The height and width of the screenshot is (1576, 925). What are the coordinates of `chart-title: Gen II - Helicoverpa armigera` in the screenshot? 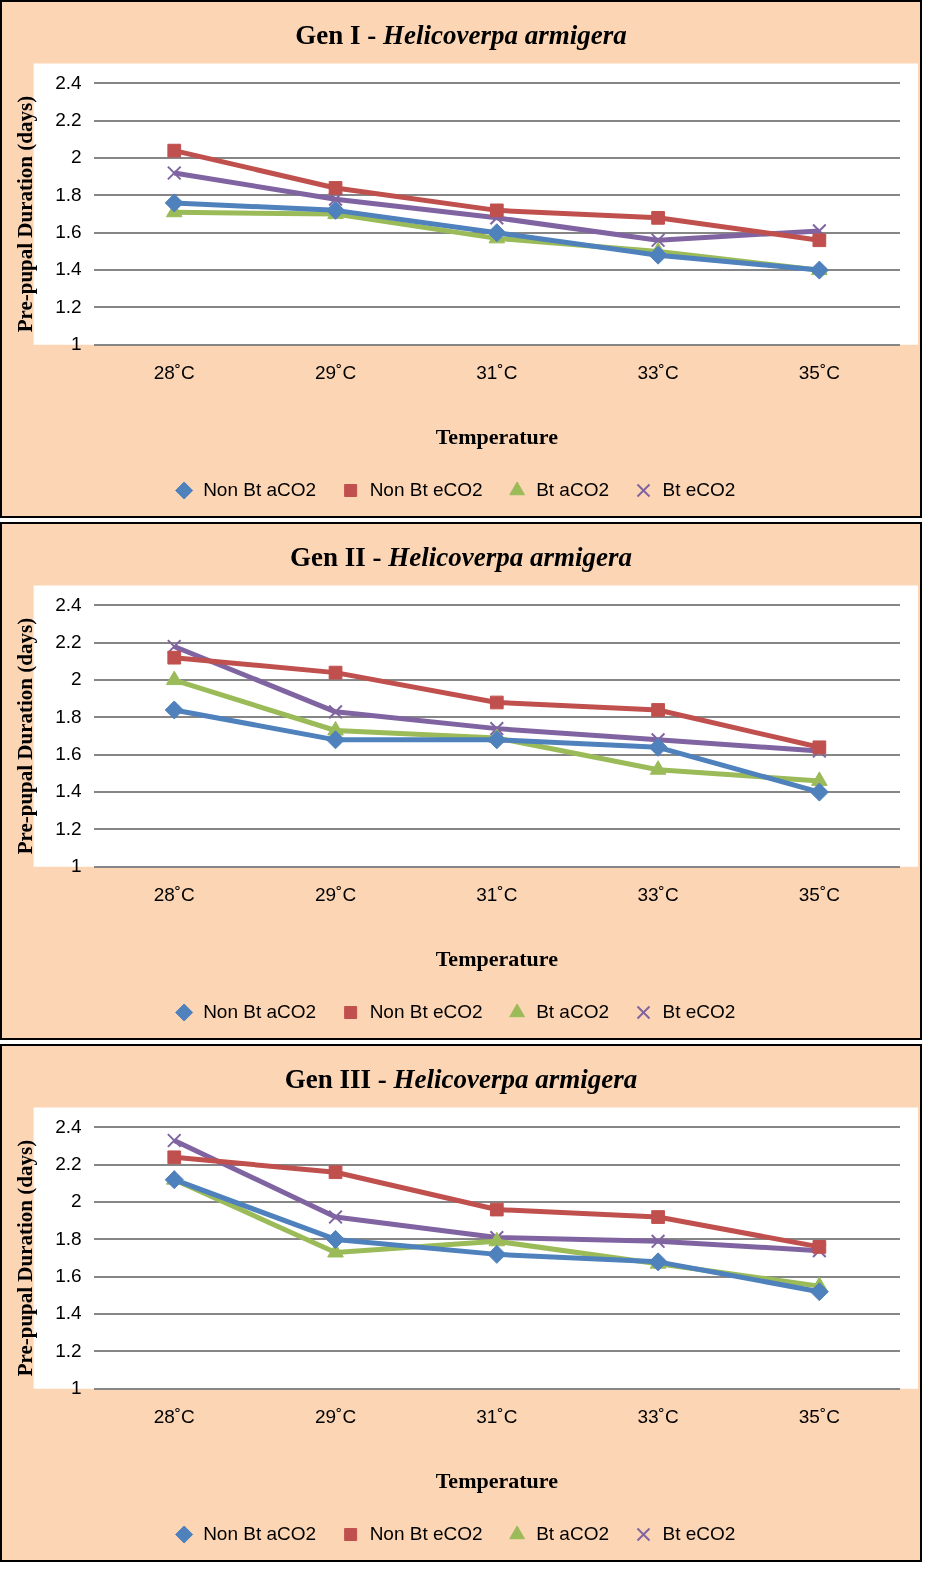 It's located at (461, 557).